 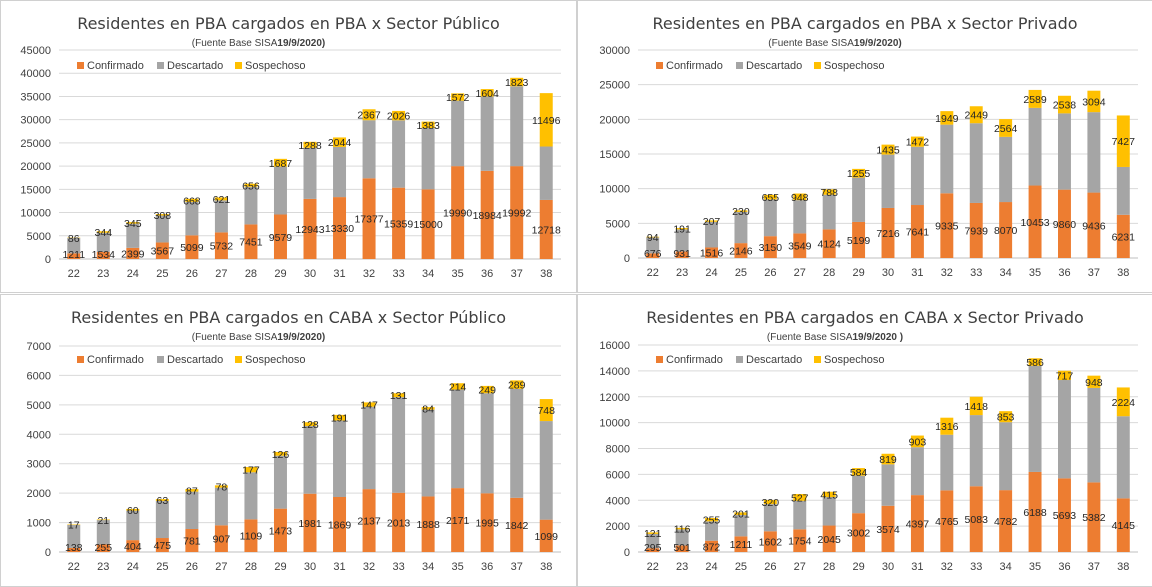 I want to click on legend-swatch-descartado, so click(x=739, y=359).